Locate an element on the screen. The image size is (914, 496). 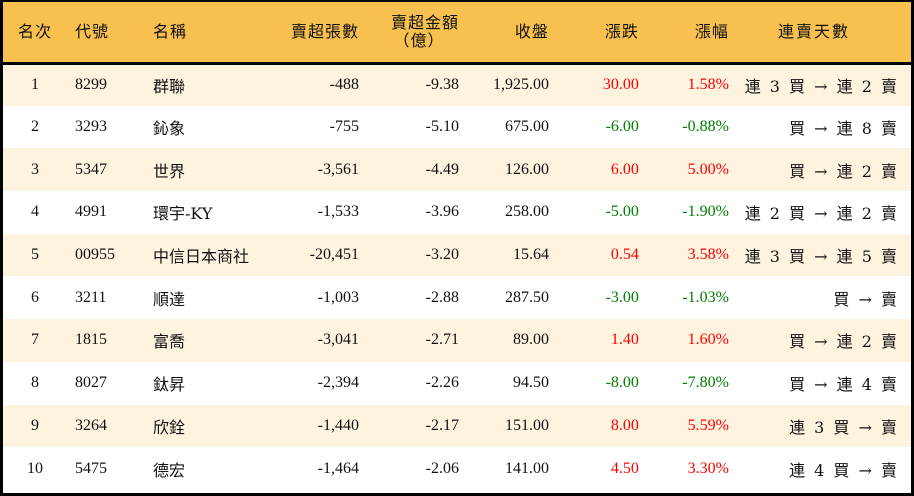
header-sell-volume: 賣超張數 is located at coordinates (303, 33).